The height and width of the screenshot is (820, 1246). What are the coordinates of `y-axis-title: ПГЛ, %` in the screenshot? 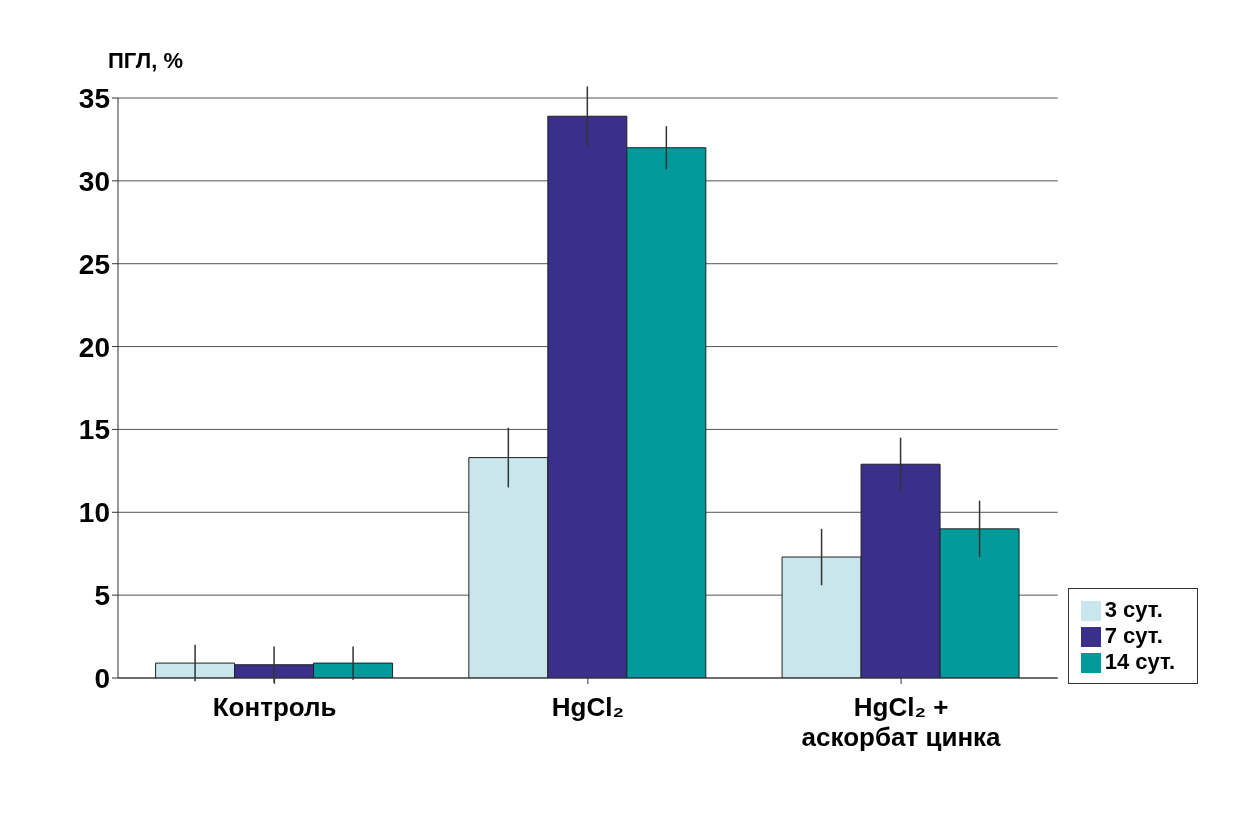 It's located at (145, 61).